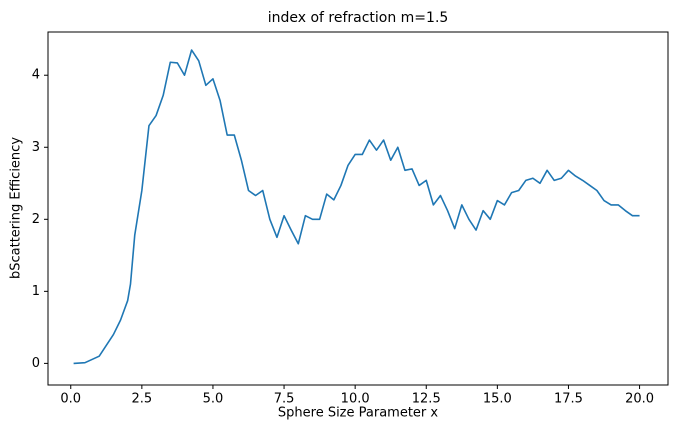 The width and height of the screenshot is (678, 432). I want to click on x-tick-label: 20.0, so click(639, 399).